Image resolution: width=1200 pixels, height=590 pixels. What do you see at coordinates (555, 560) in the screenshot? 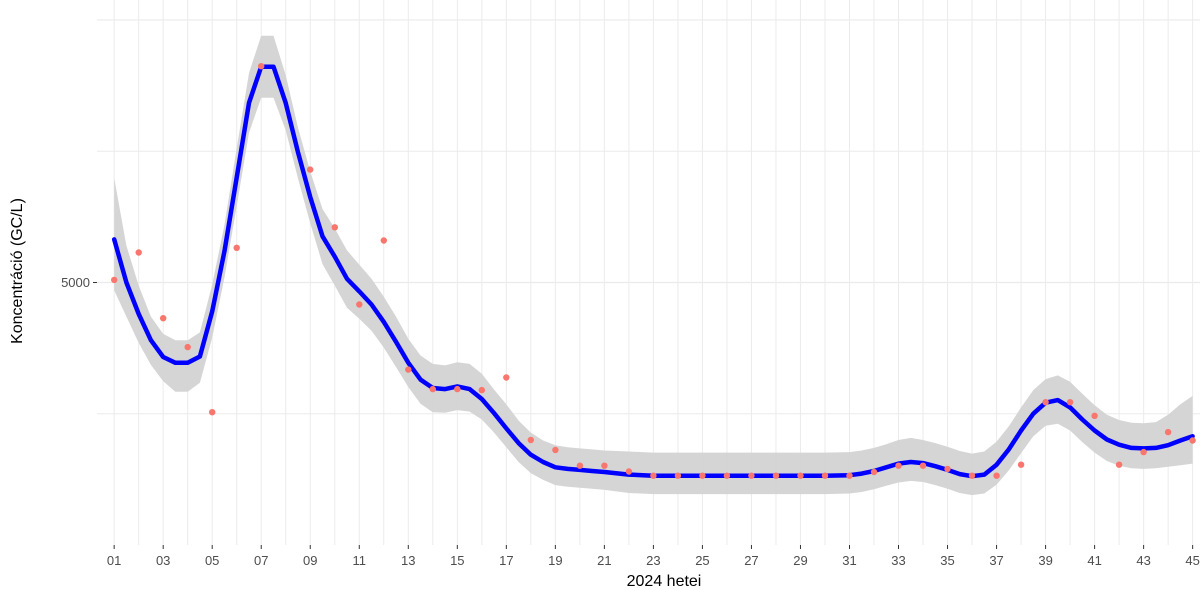
I see `x-tick-label: 19` at bounding box center [555, 560].